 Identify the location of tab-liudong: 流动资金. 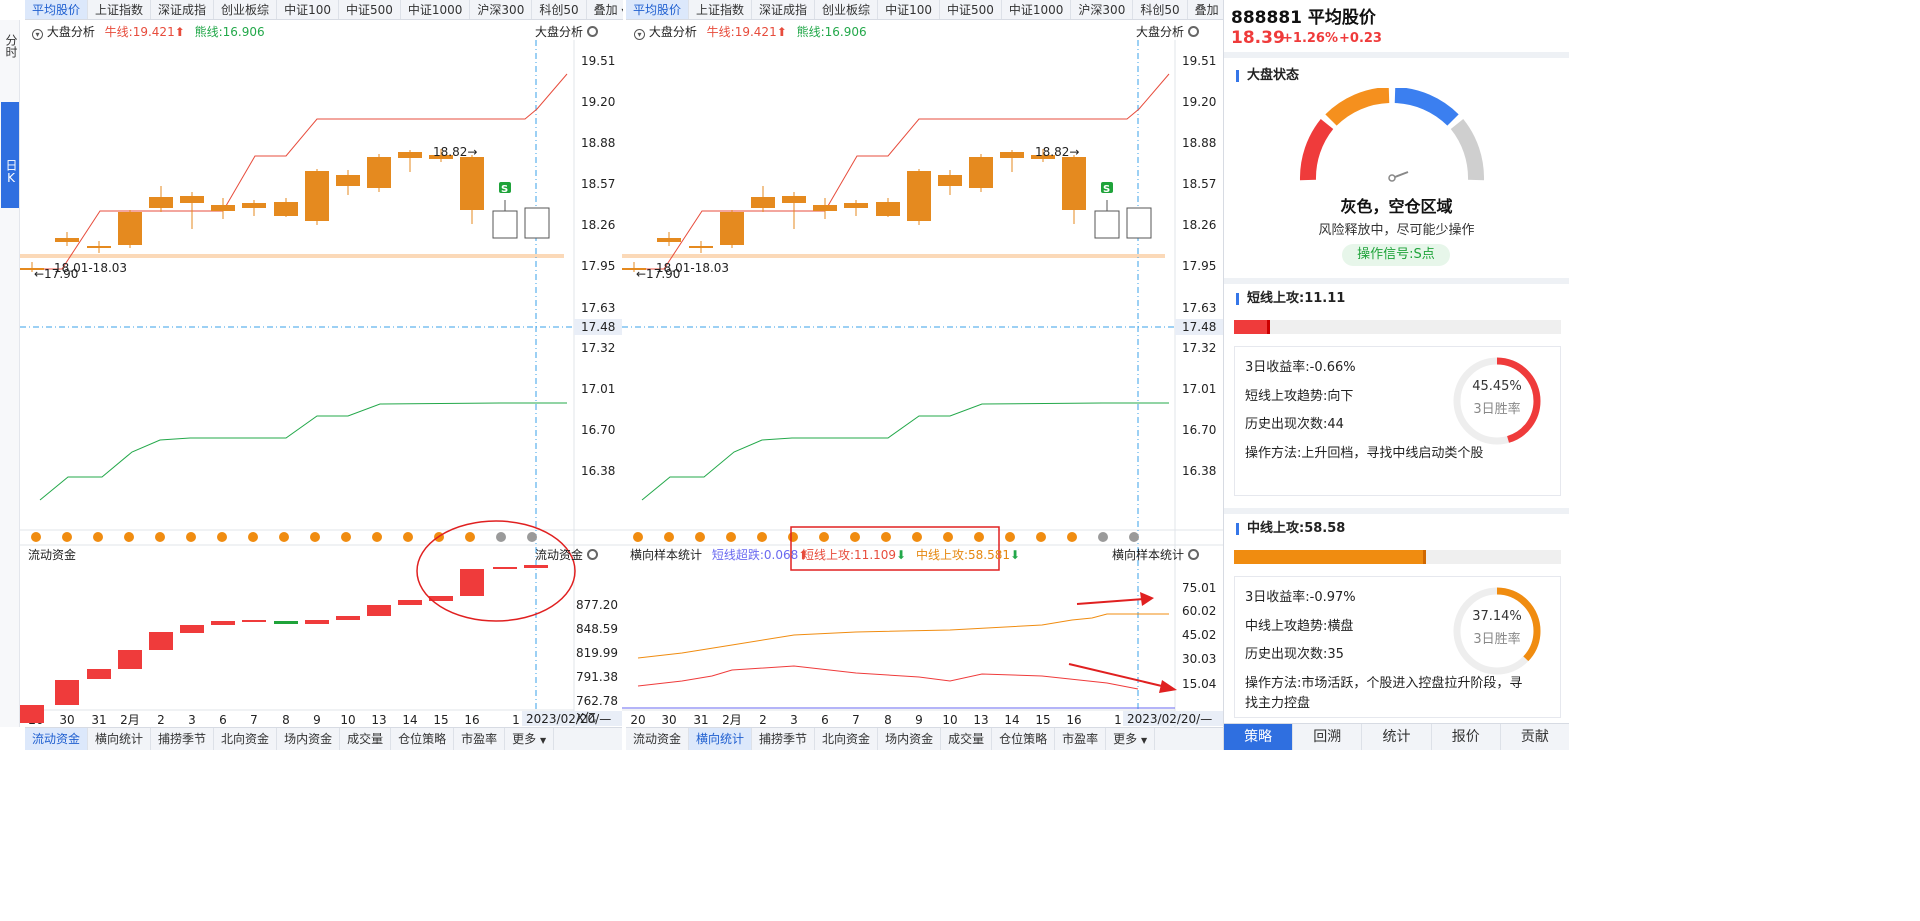
(57, 739).